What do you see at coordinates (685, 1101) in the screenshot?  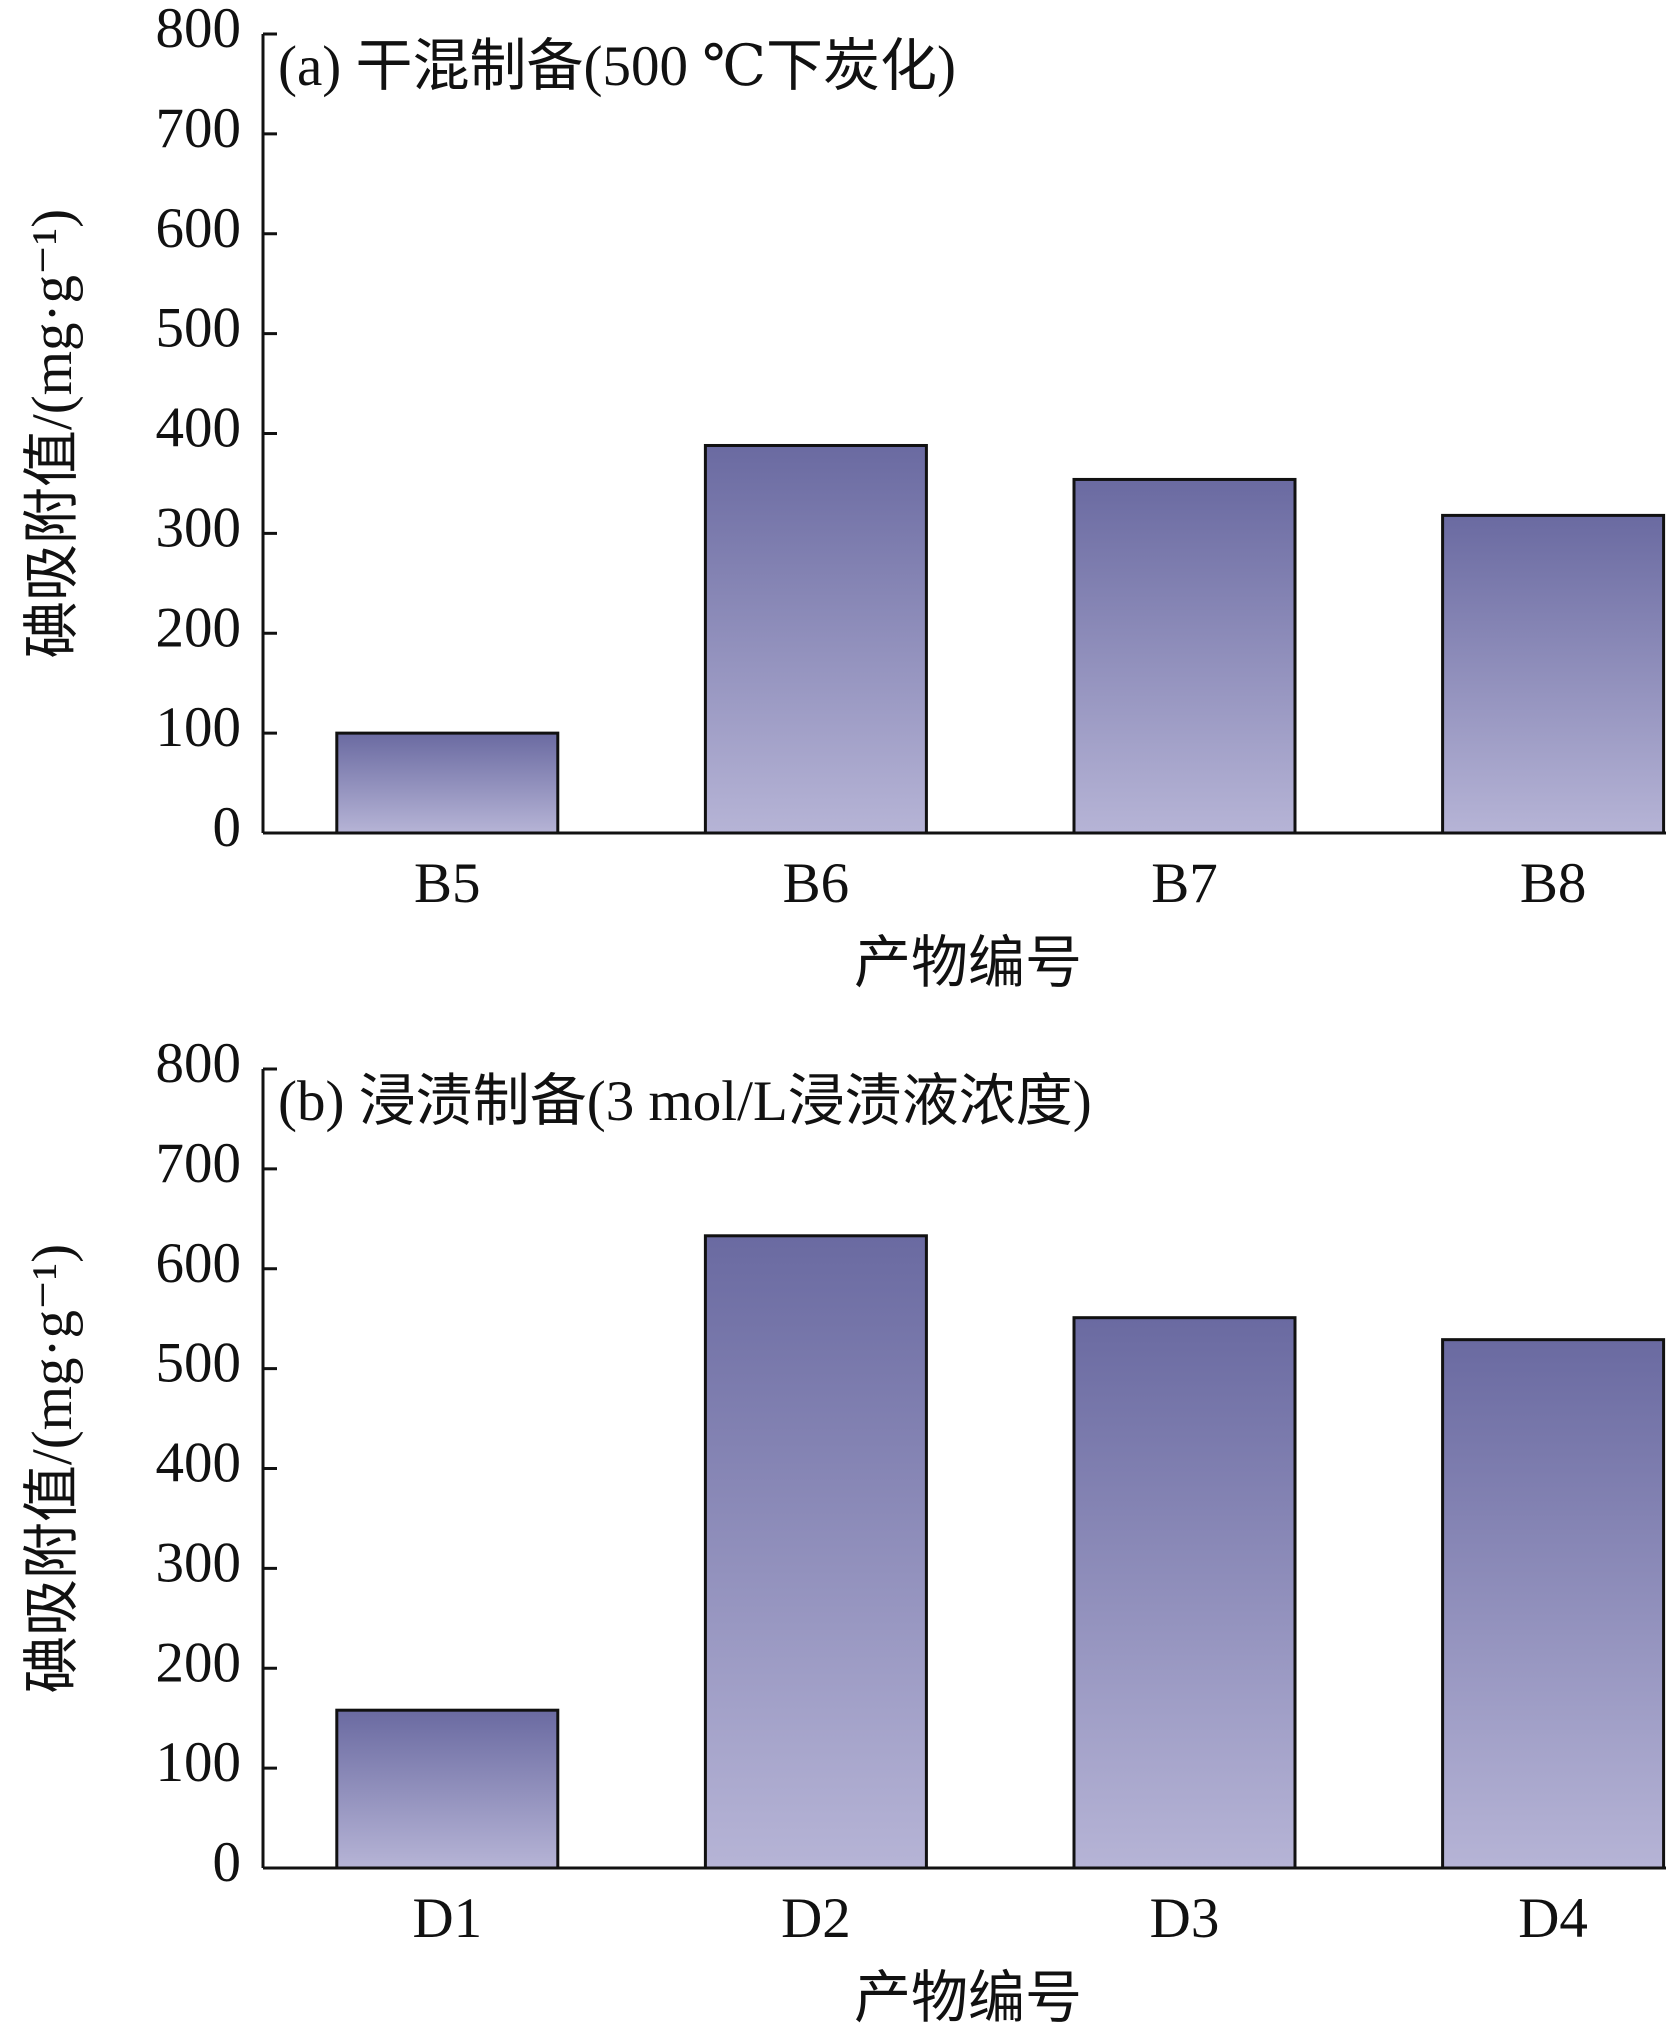 I see `chart-title: (b) 浸渍制备(3 mol/L浸渍液浓度)` at bounding box center [685, 1101].